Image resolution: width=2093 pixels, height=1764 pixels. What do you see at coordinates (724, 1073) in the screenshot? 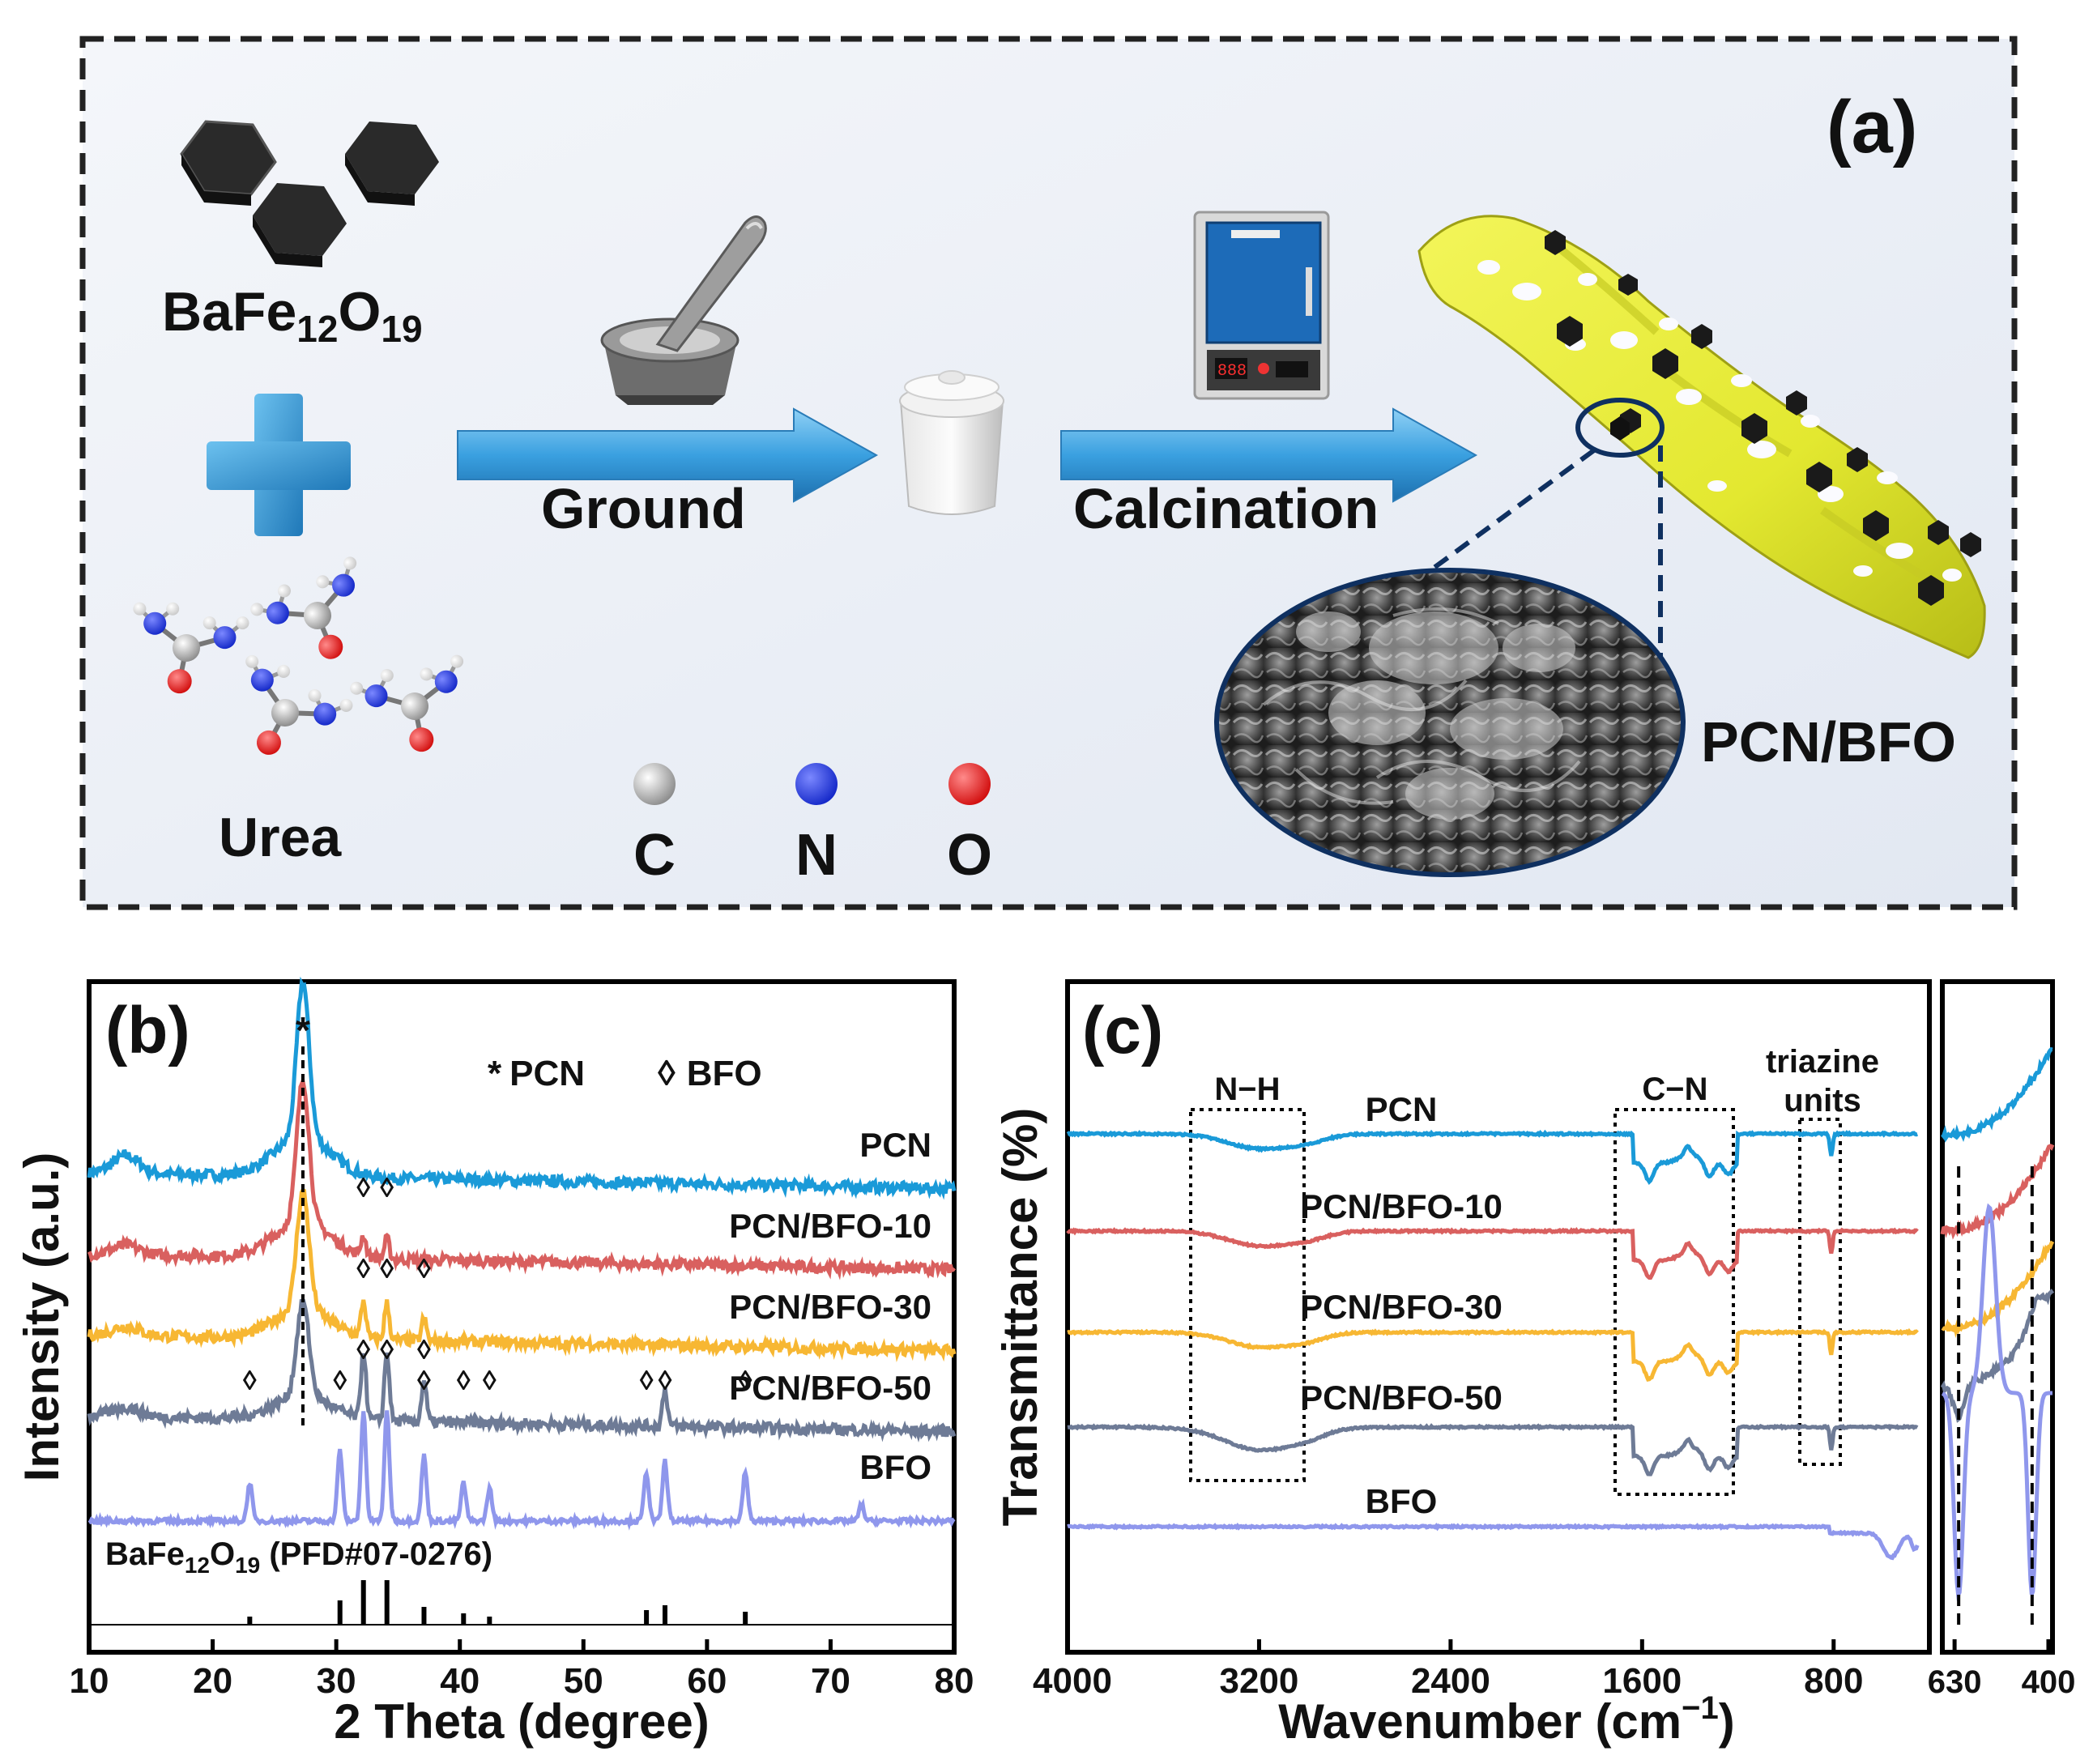
I see `legend-bfo-text: BFO` at bounding box center [724, 1073].